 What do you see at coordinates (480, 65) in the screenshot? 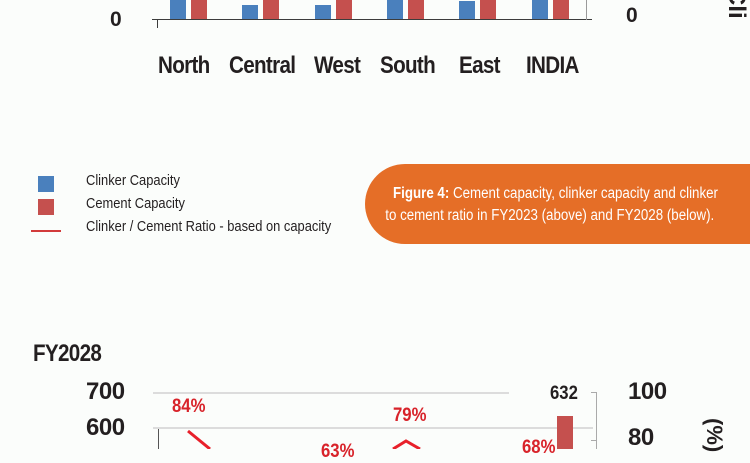
I see `category-label-east: East` at bounding box center [480, 65].